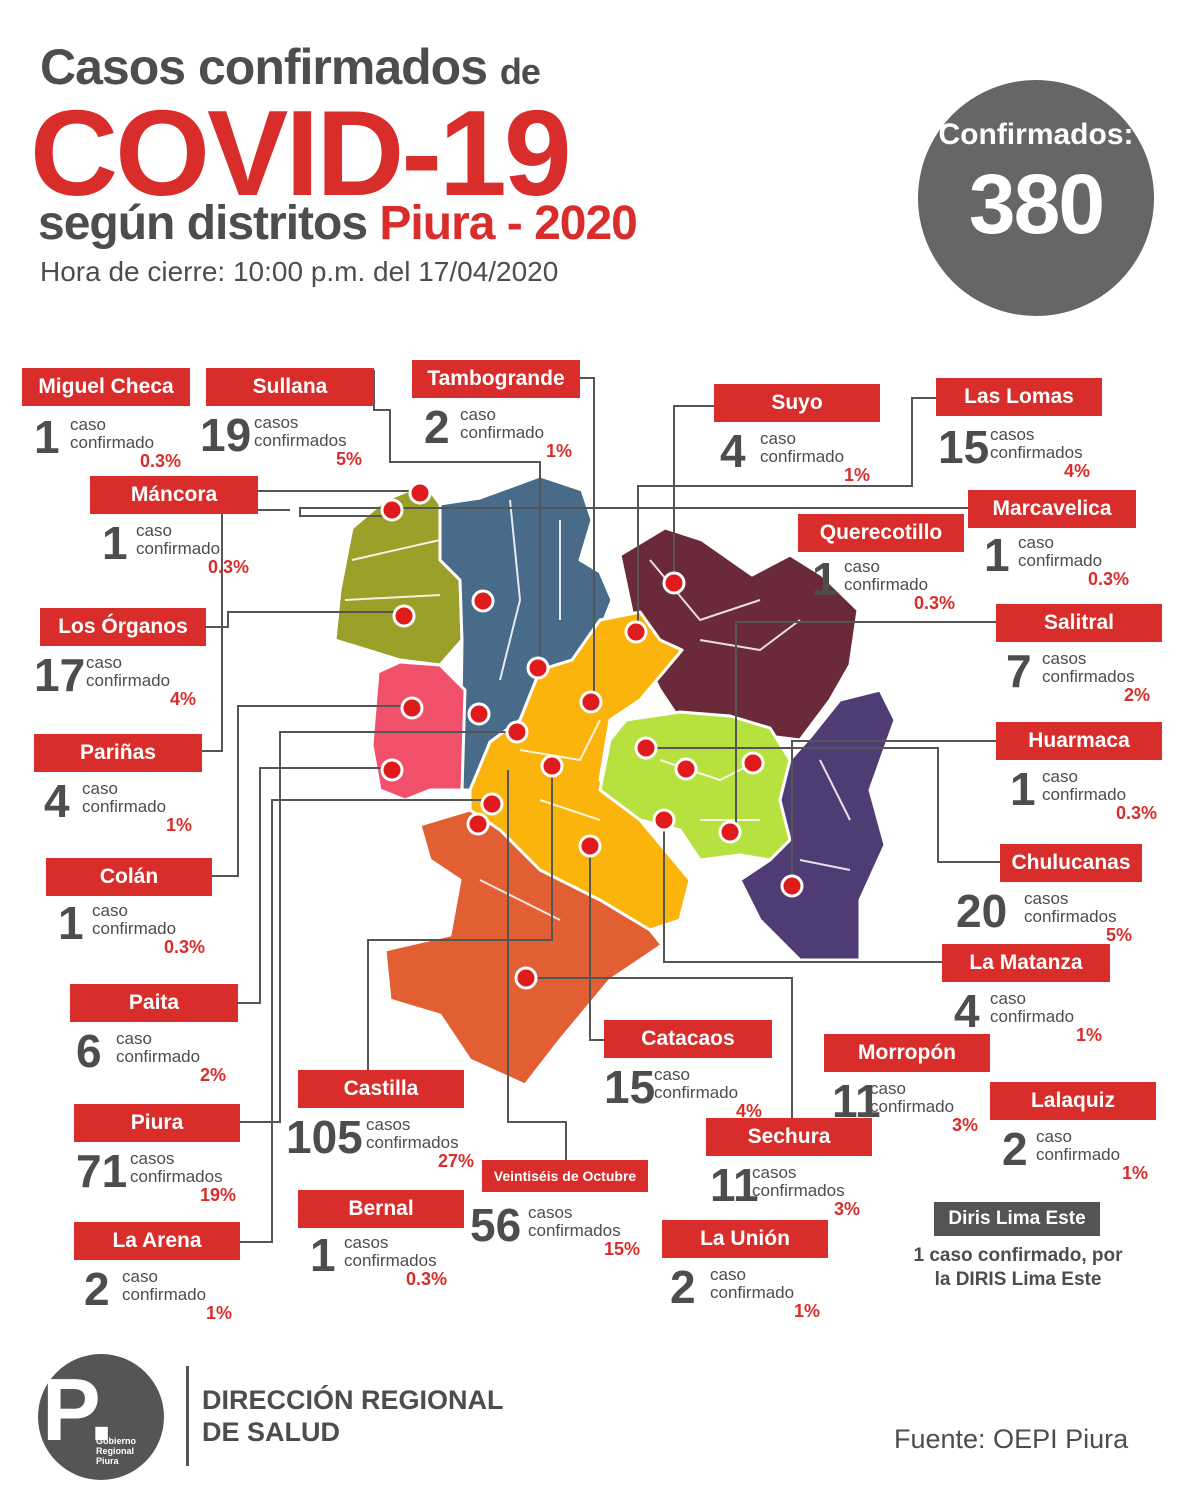  I want to click on label-castilla: Castilla, so click(381, 1089).